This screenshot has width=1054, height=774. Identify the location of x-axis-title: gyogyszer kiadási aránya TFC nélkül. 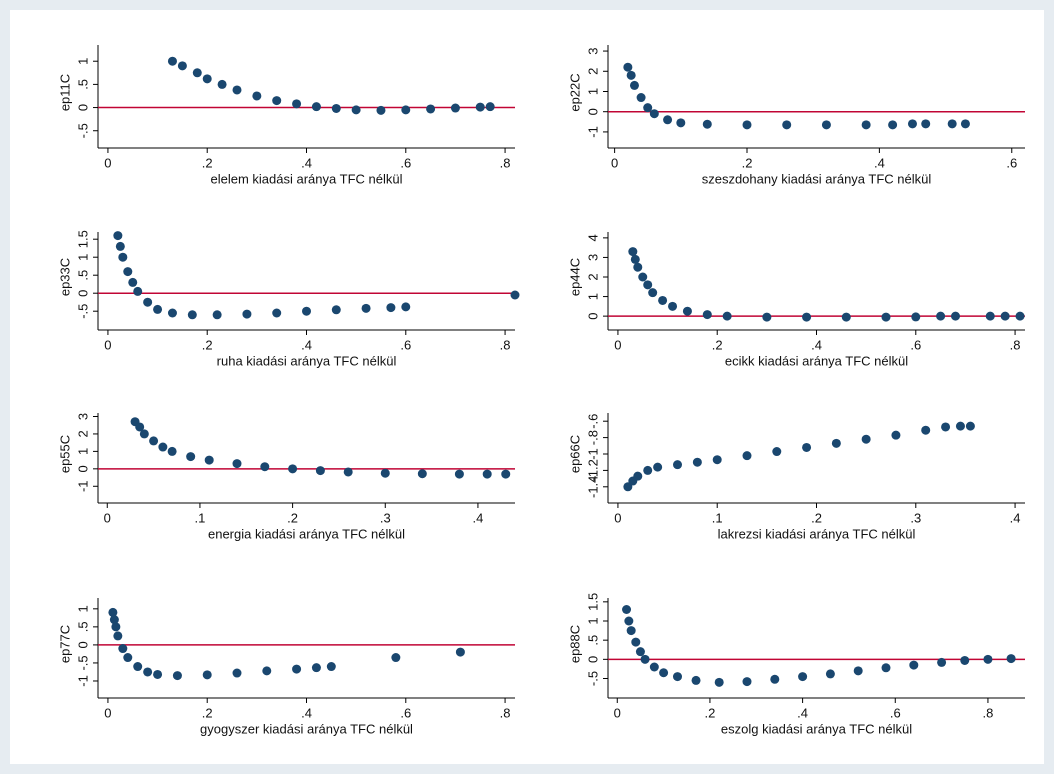
(306, 728).